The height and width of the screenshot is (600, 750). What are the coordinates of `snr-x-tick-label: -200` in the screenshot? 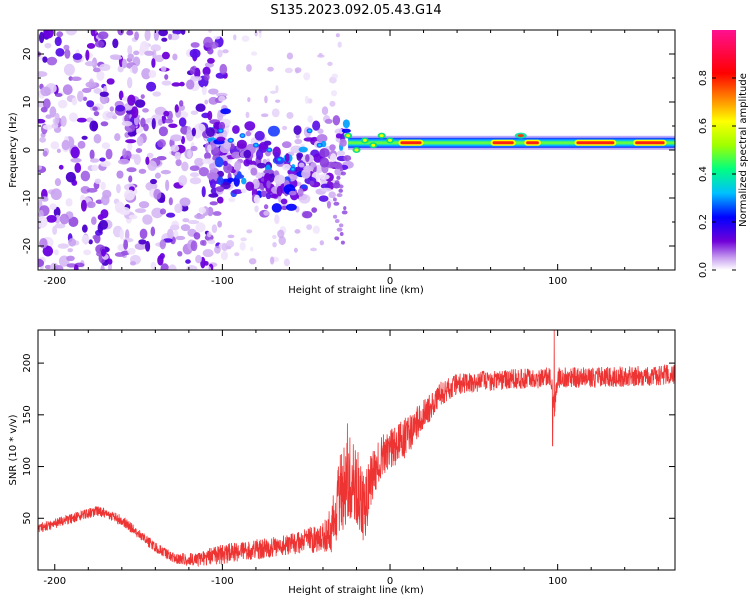 It's located at (54, 581).